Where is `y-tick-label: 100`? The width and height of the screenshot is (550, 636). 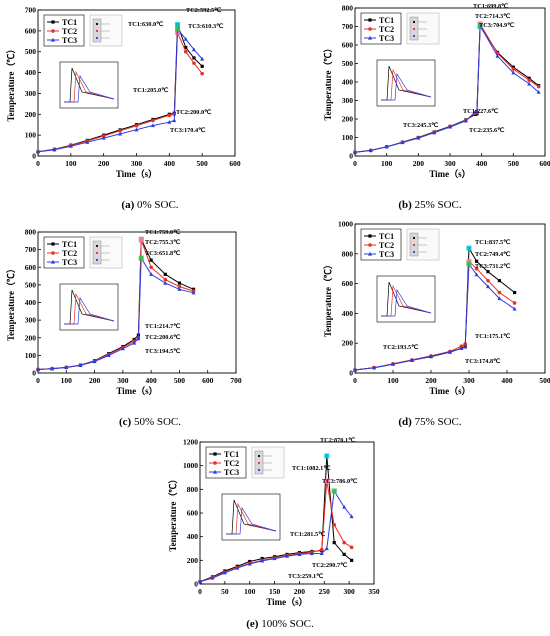
y-tick-label: 100 is located at coordinates (31, 355).